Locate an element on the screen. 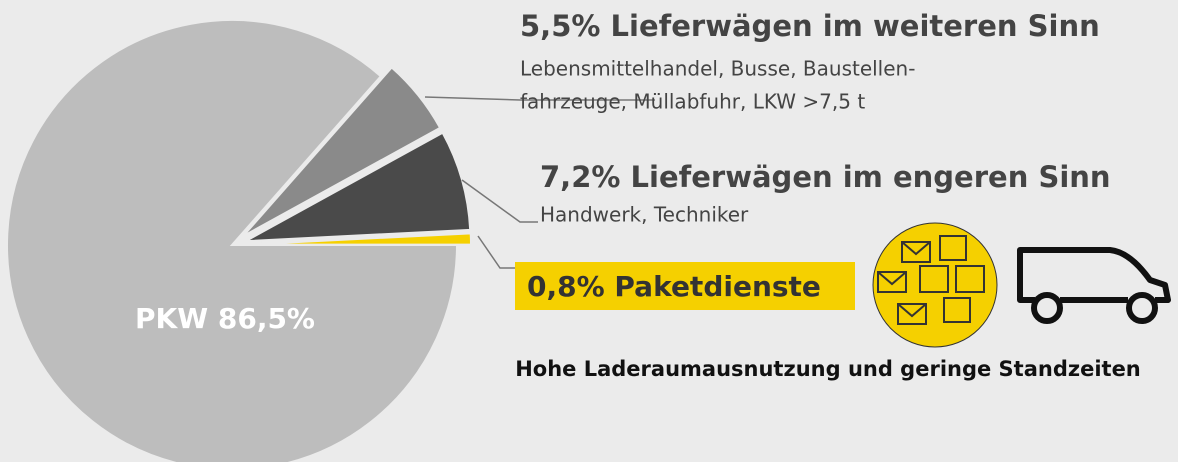 The height and width of the screenshot is (462, 1178). van-icon is located at coordinates (1094, 285).